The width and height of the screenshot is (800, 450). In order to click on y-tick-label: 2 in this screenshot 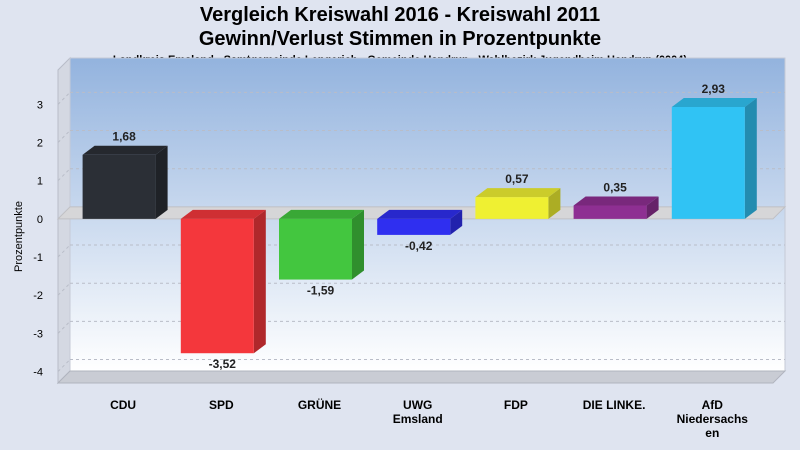, I will do `click(40, 144)`.